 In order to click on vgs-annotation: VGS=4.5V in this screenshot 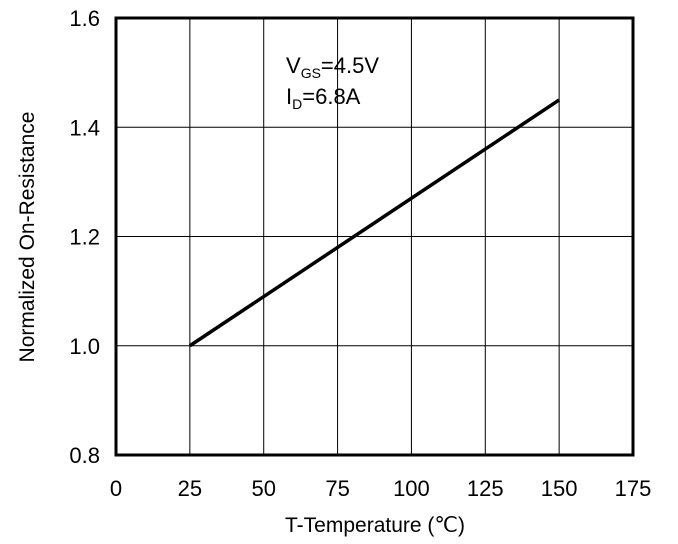, I will do `click(332, 67)`.